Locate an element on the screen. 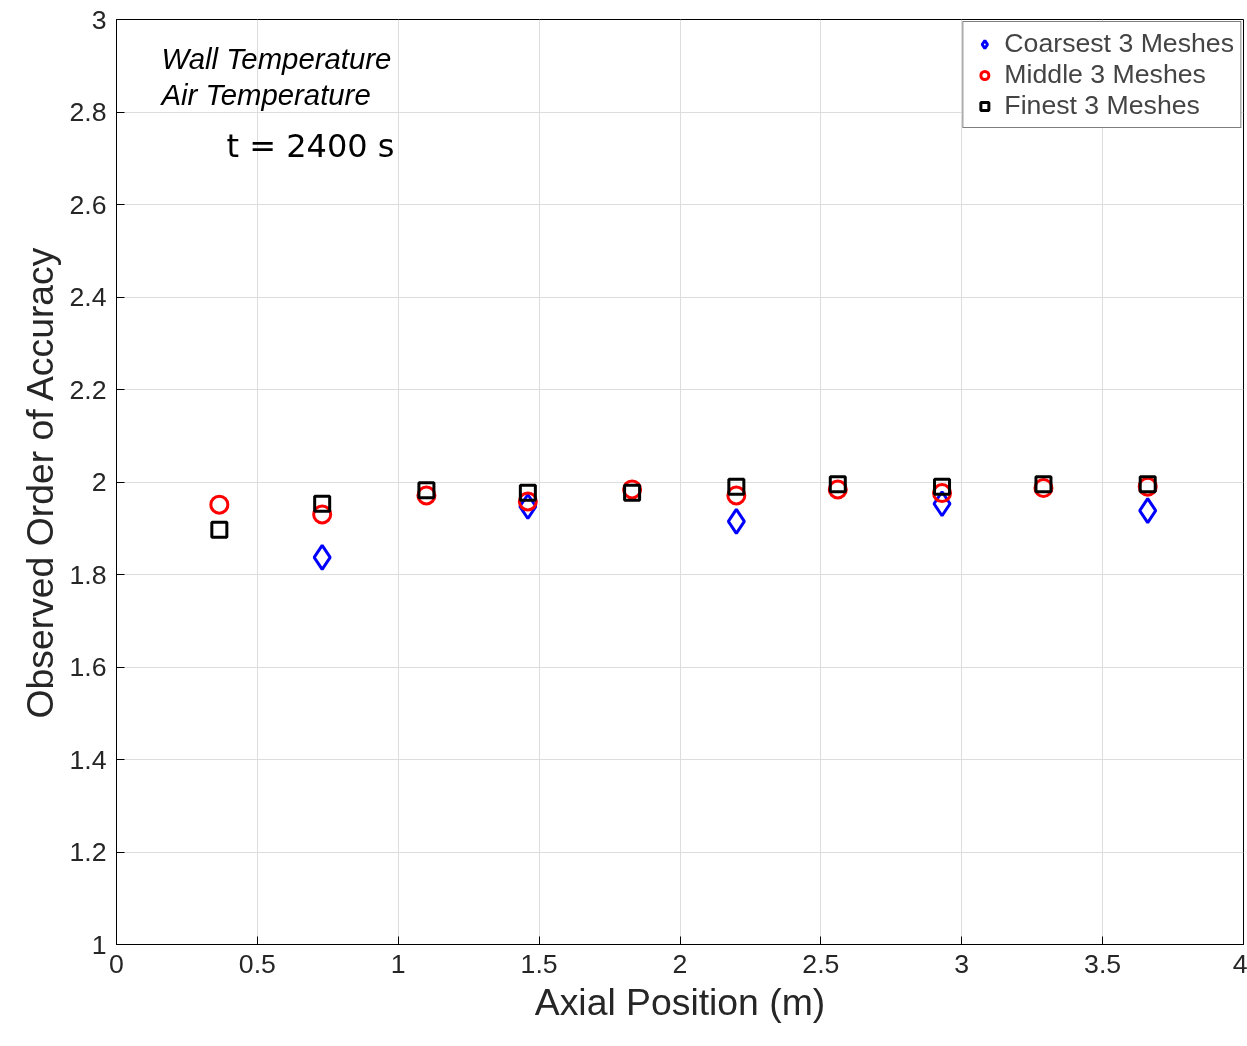 The width and height of the screenshot is (1247, 1046). x-tick-label: 4 is located at coordinates (1239, 963).